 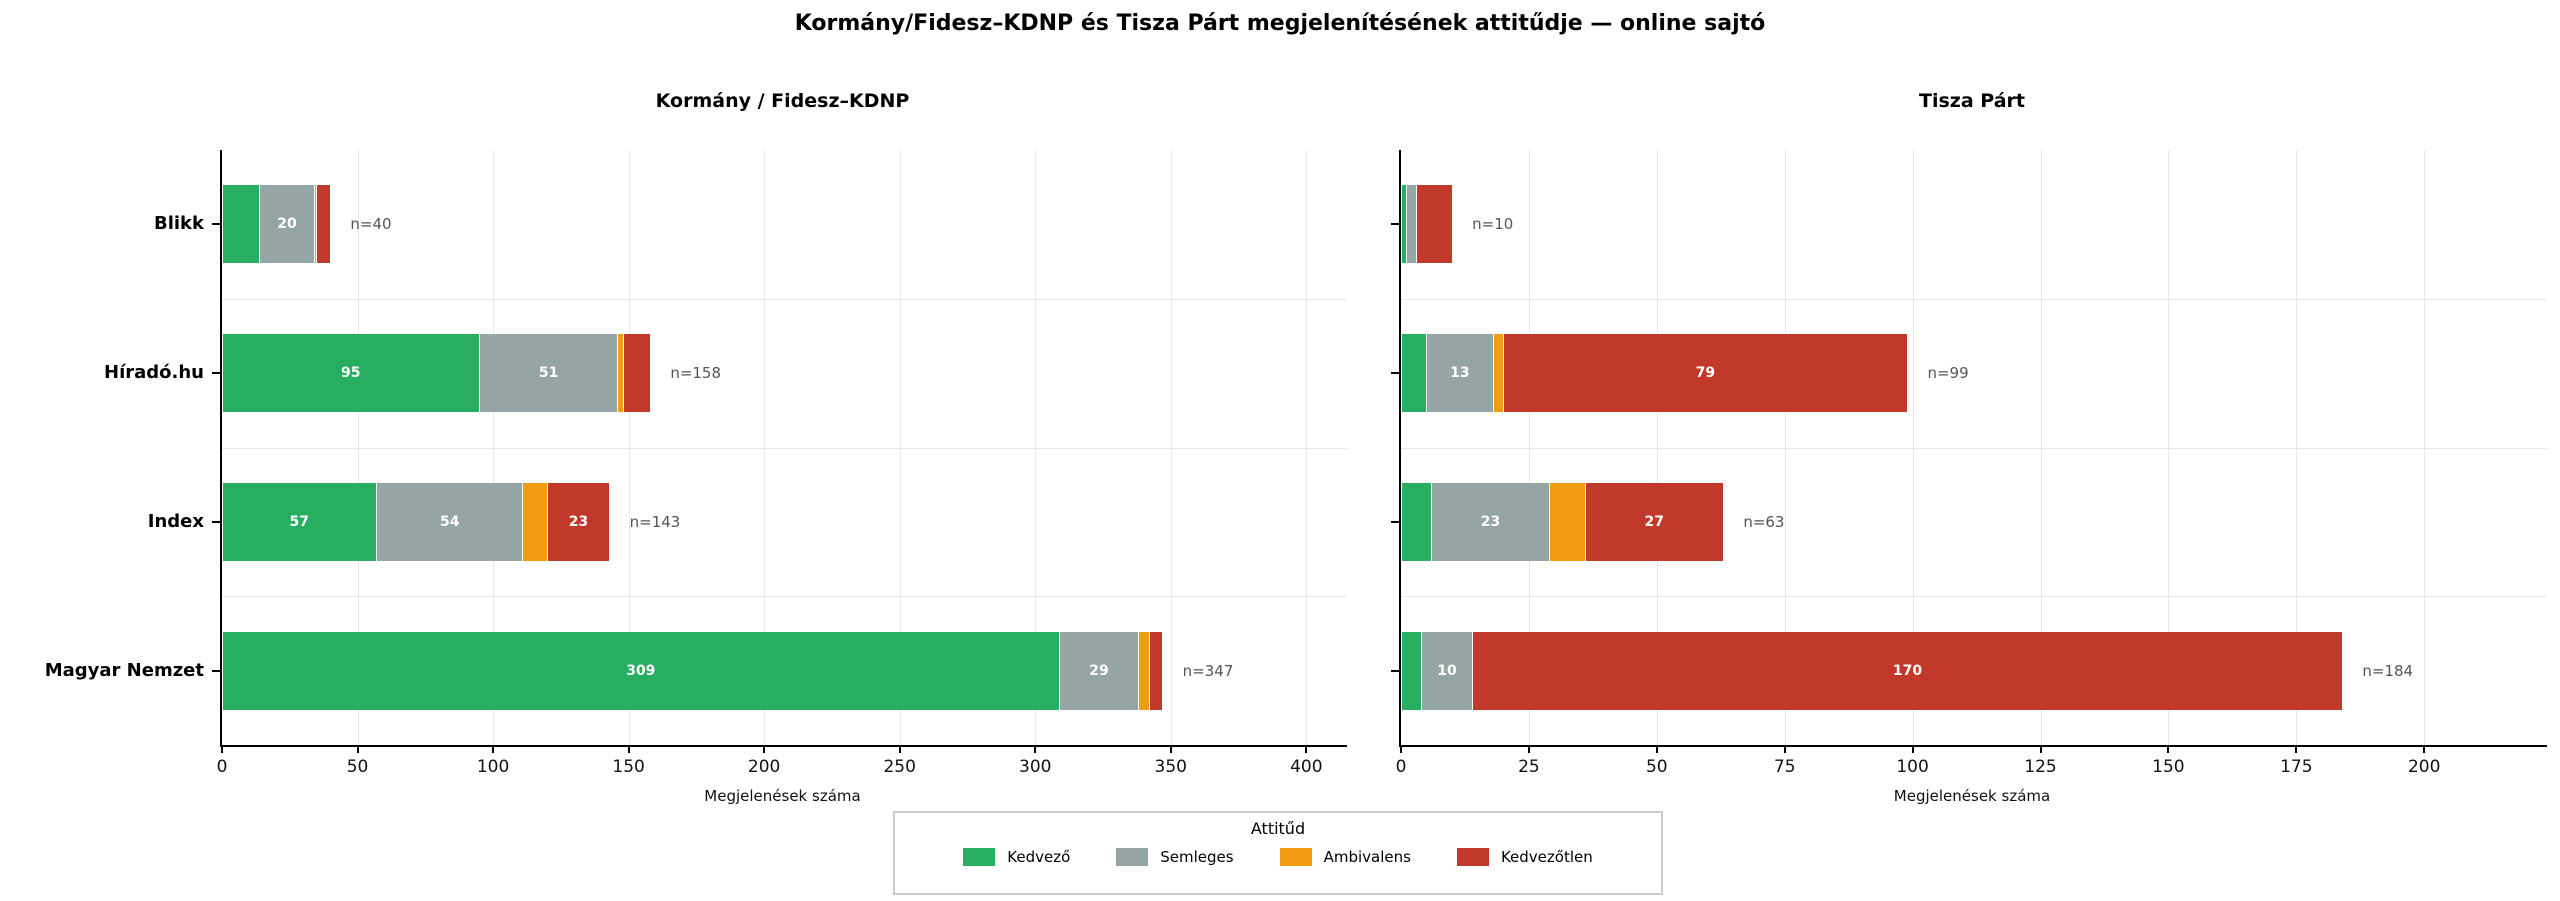 I want to click on category-label: Magyar Nemzet, so click(x=124, y=670).